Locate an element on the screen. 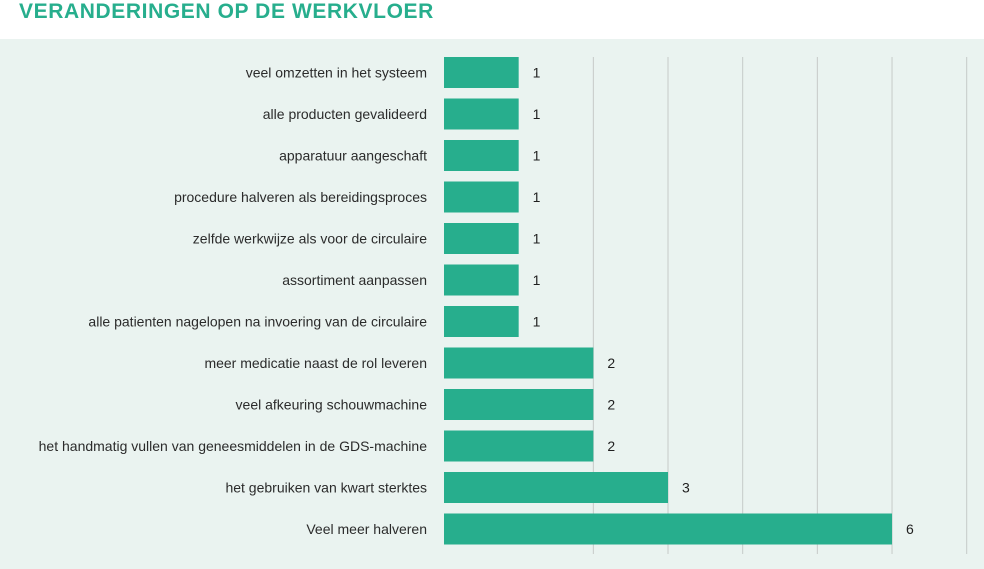 The width and height of the screenshot is (984, 569). value-label: 3 is located at coordinates (686, 488).